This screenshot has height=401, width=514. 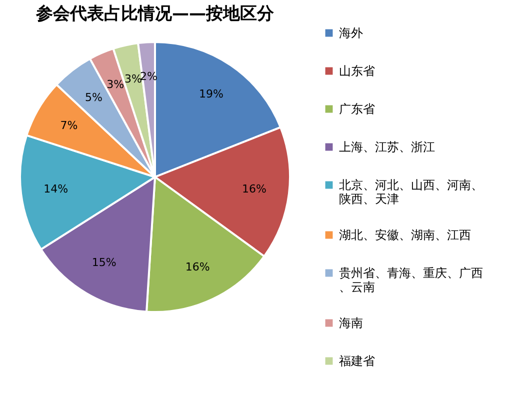 What do you see at coordinates (411, 280) in the screenshot?
I see `legend-label: 贵州省、青海、重庆、广西、云南` at bounding box center [411, 280].